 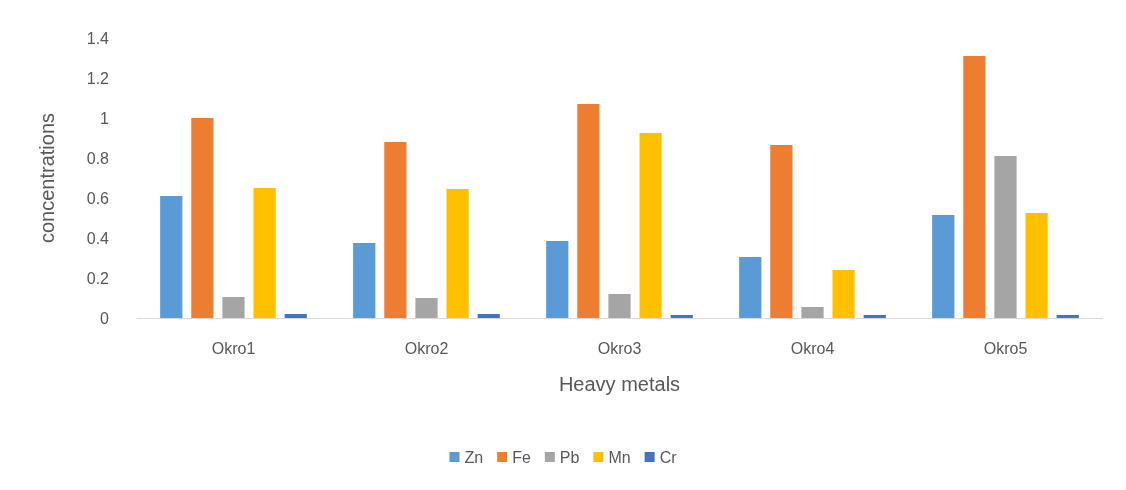 What do you see at coordinates (98, 158) in the screenshot?
I see `y-tick-label: 0.8` at bounding box center [98, 158].